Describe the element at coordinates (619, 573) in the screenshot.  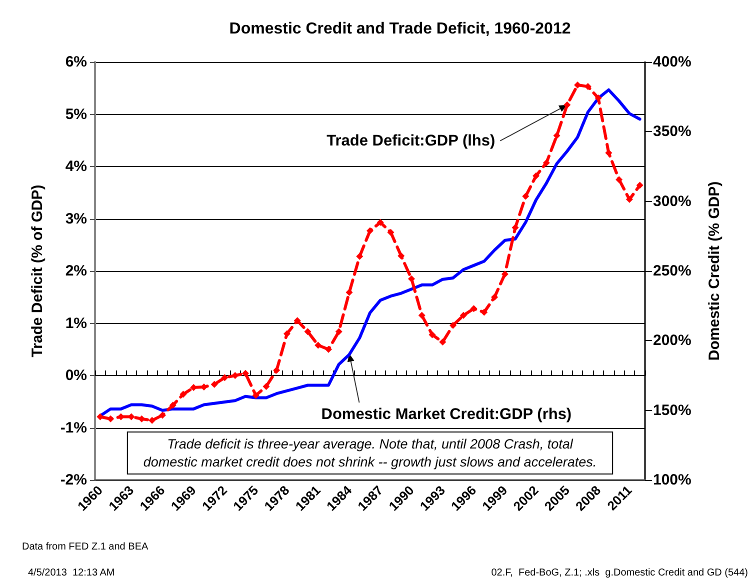
I see `text: 02.F, Fed-BoG, Z.1; .xls g.Domestic Credit and GD (544)` at that location.